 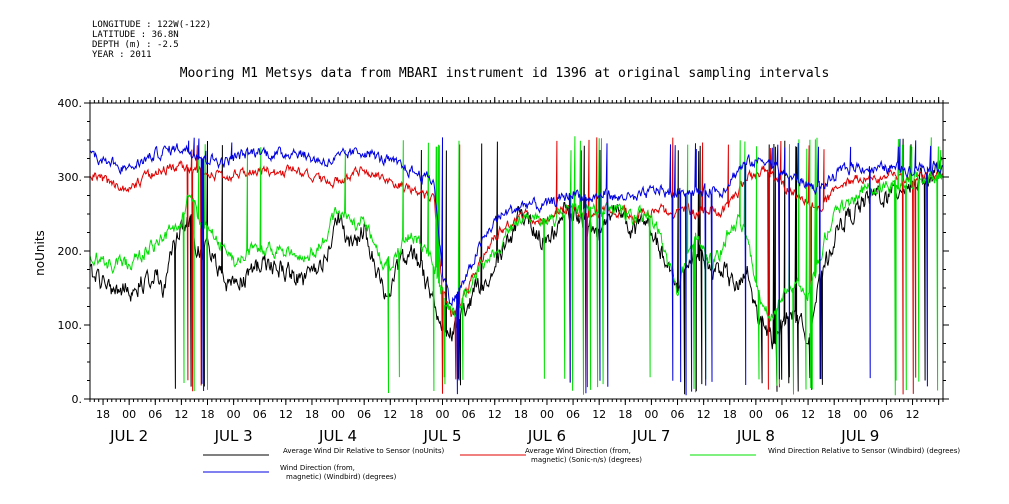 What do you see at coordinates (441, 436) in the screenshot?
I see `x-day-label: JUL 5` at bounding box center [441, 436].